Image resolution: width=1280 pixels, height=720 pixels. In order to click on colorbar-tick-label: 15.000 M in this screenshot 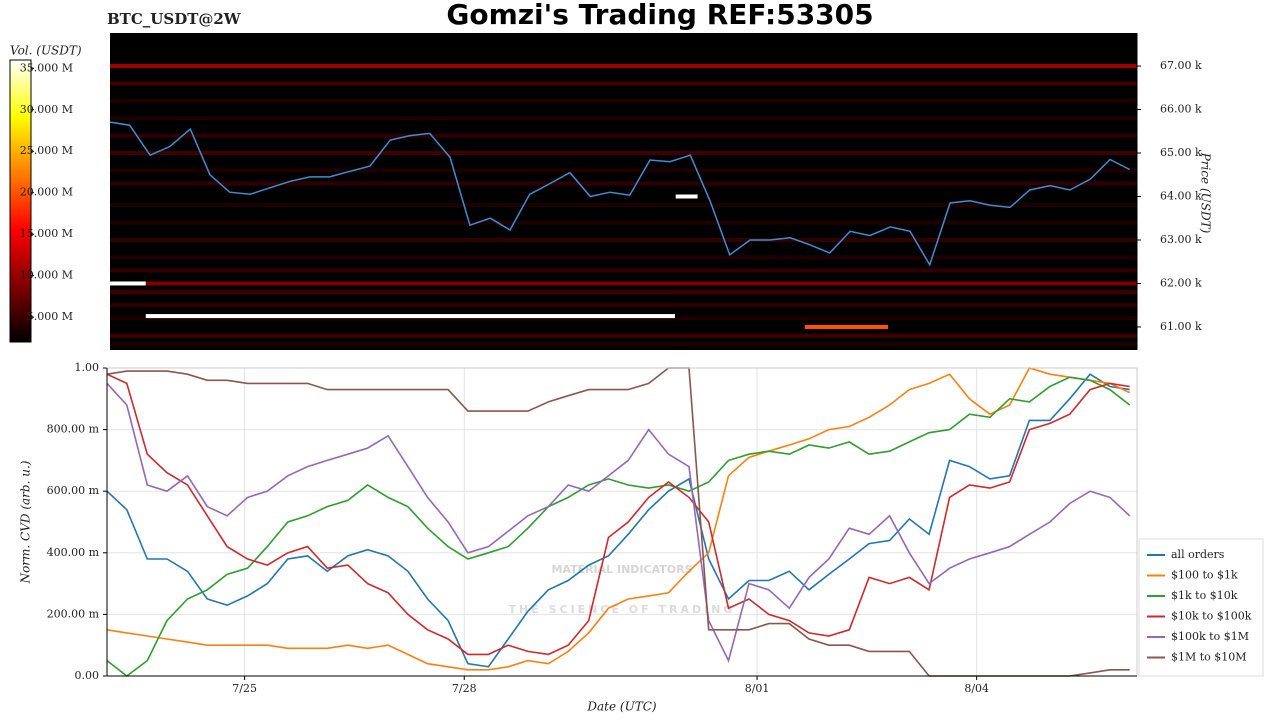, I will do `click(46, 233)`.